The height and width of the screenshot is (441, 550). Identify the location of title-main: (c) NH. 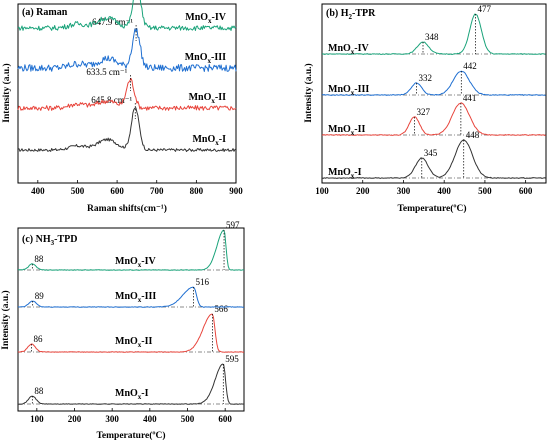
(36, 239).